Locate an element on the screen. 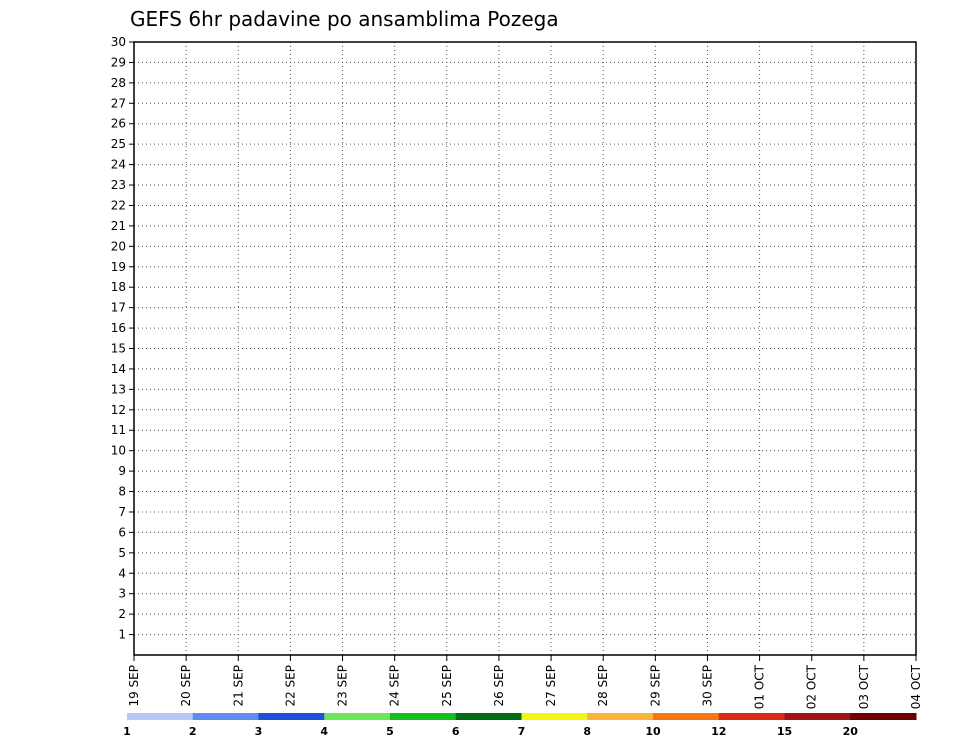  x-tick-label: 23 SEP is located at coordinates (343, 686).